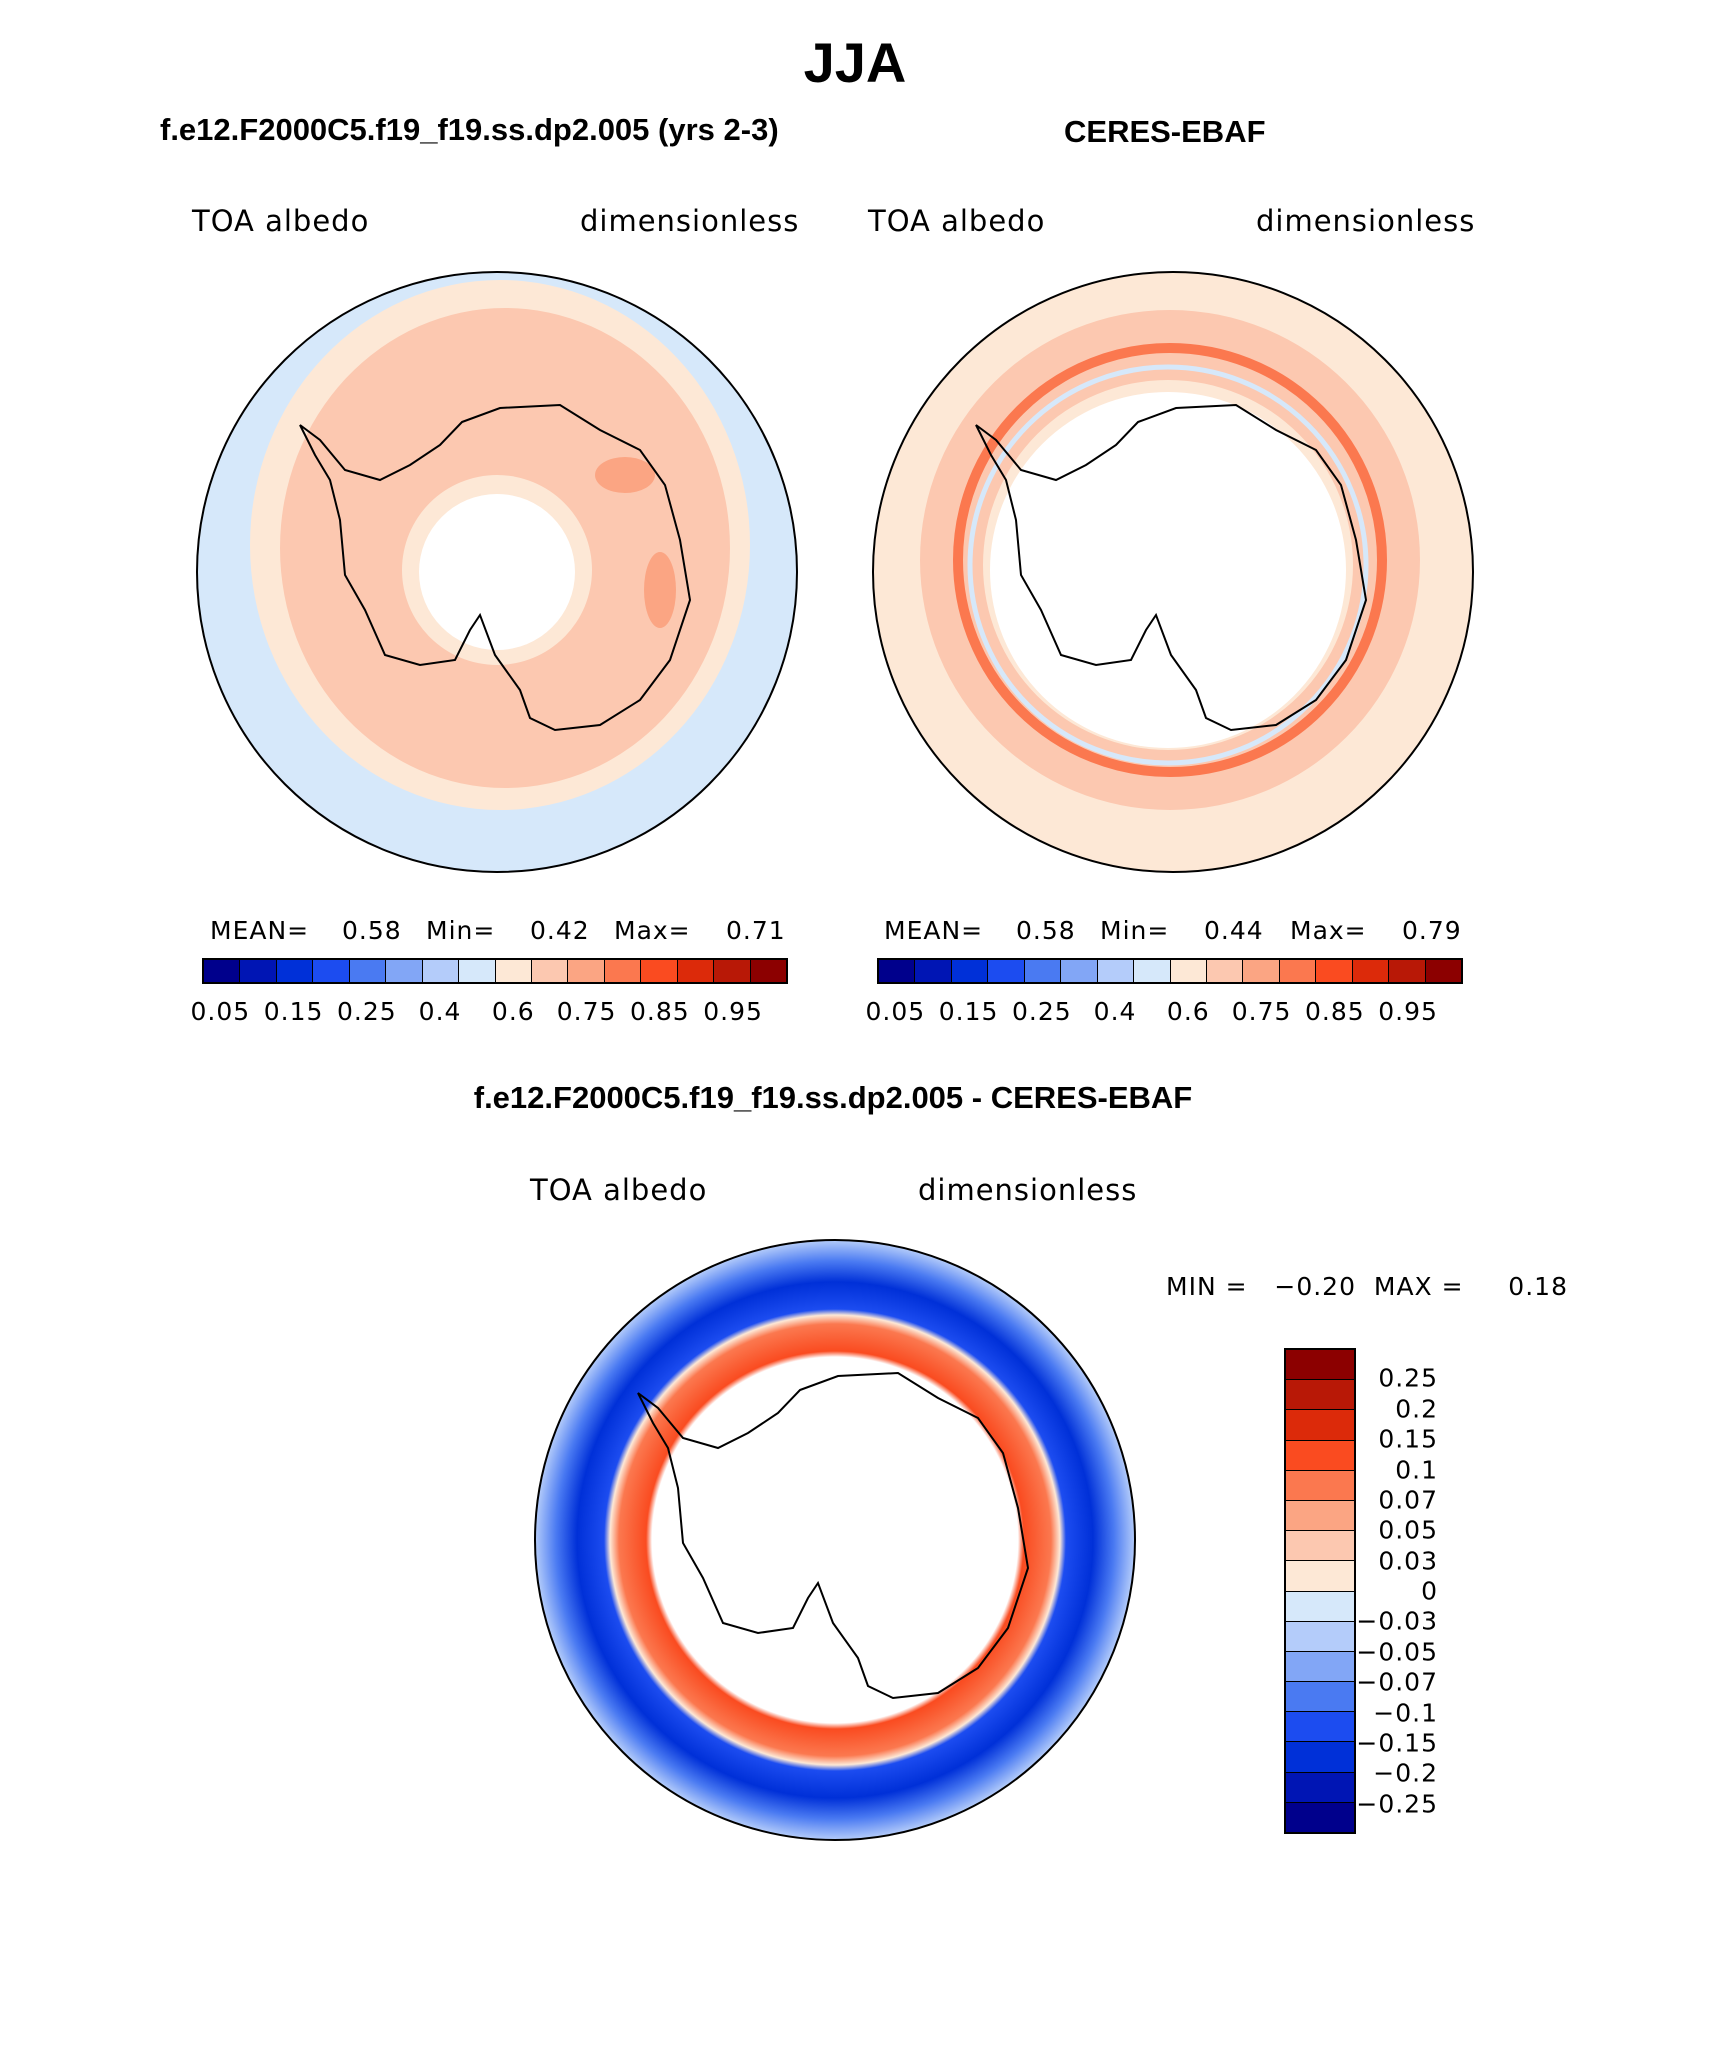 This screenshot has height=2061, width=1710. What do you see at coordinates (833, 1535) in the screenshot?
I see `diff-coastline` at bounding box center [833, 1535].